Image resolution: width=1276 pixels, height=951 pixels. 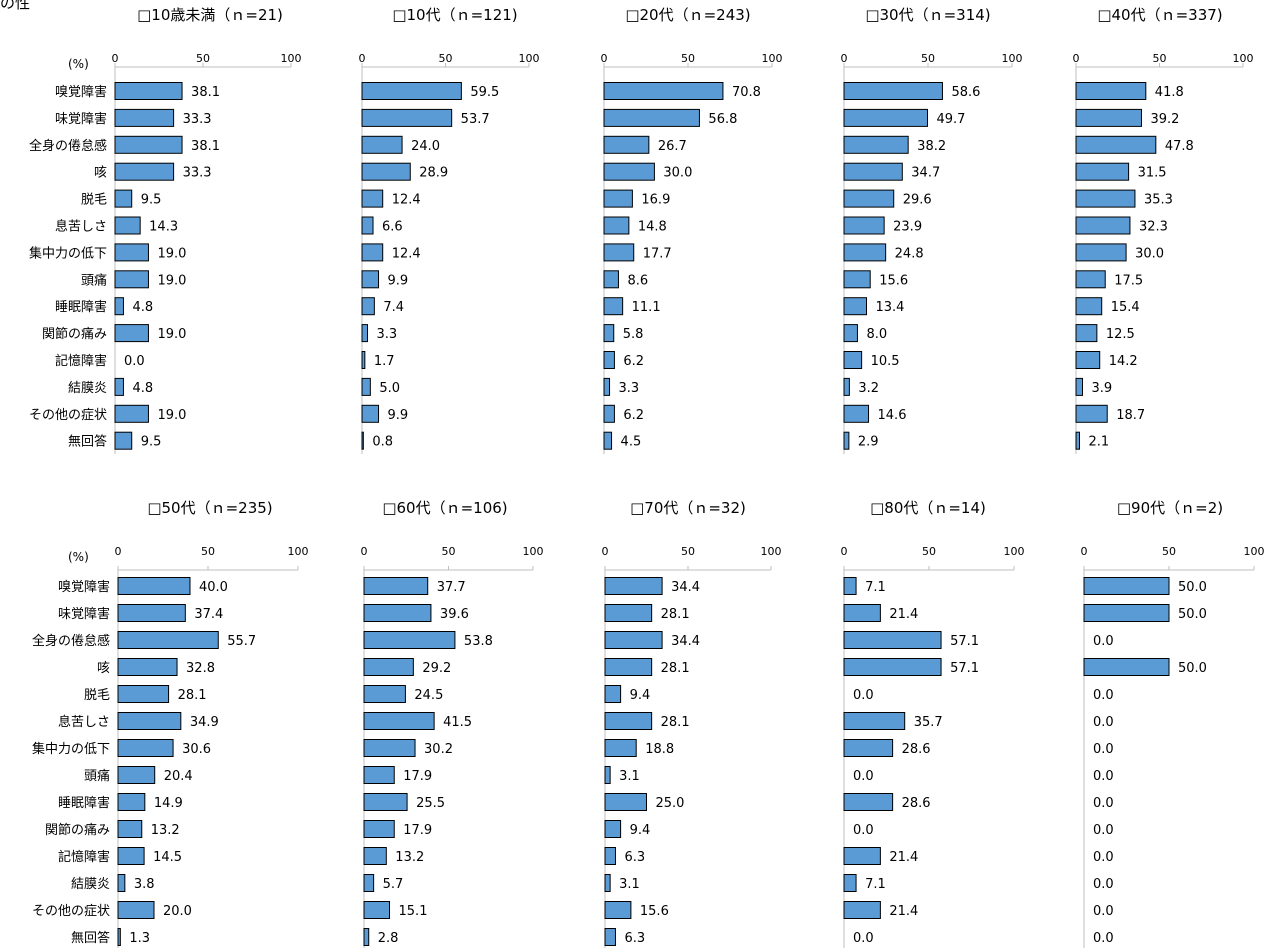 What do you see at coordinates (393, 884) in the screenshot?
I see `data-label: 5.7` at bounding box center [393, 884].